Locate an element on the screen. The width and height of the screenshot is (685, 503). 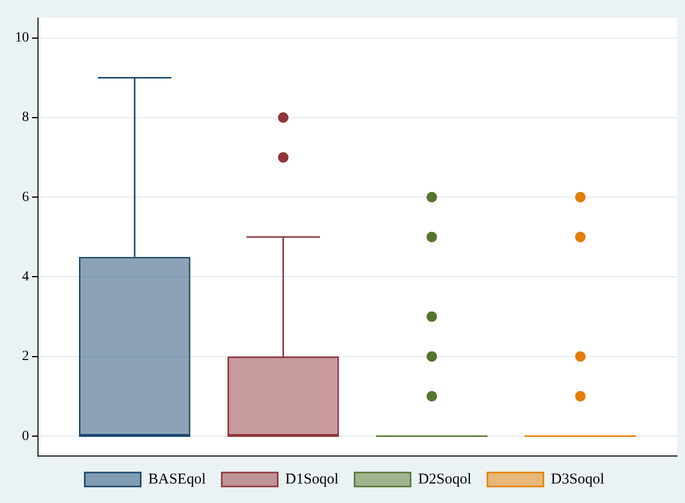
legend-label: D3Soqol is located at coordinates (577, 479).